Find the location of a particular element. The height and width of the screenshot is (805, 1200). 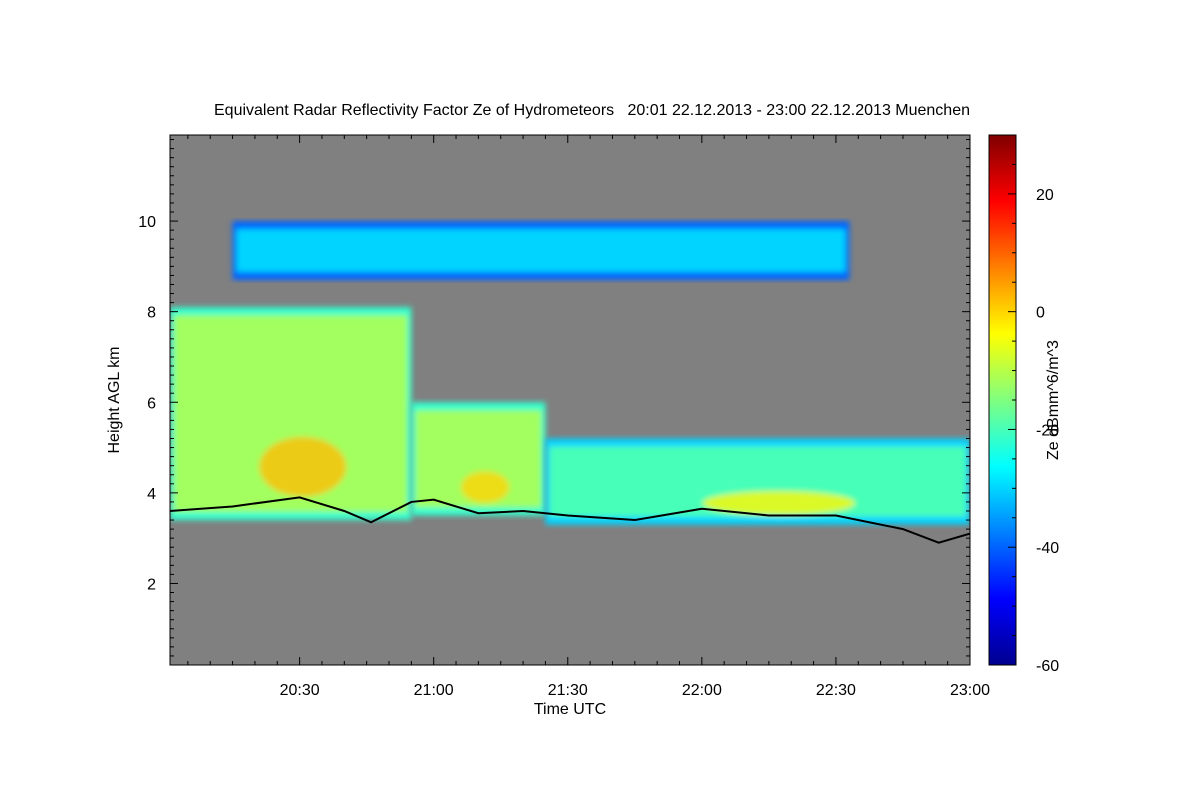

echo-core is located at coordinates (541, 250).